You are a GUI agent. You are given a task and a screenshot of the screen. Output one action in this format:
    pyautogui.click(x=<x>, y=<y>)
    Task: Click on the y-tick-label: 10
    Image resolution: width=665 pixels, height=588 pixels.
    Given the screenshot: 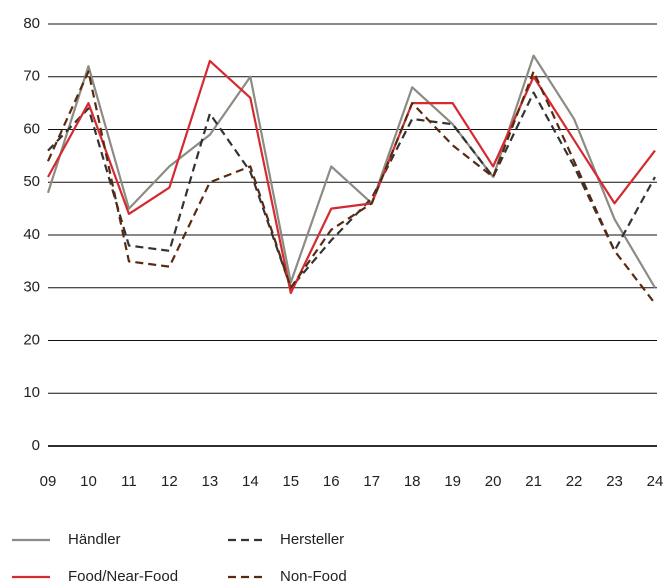 What is the action you would take?
    pyautogui.click(x=31, y=392)
    